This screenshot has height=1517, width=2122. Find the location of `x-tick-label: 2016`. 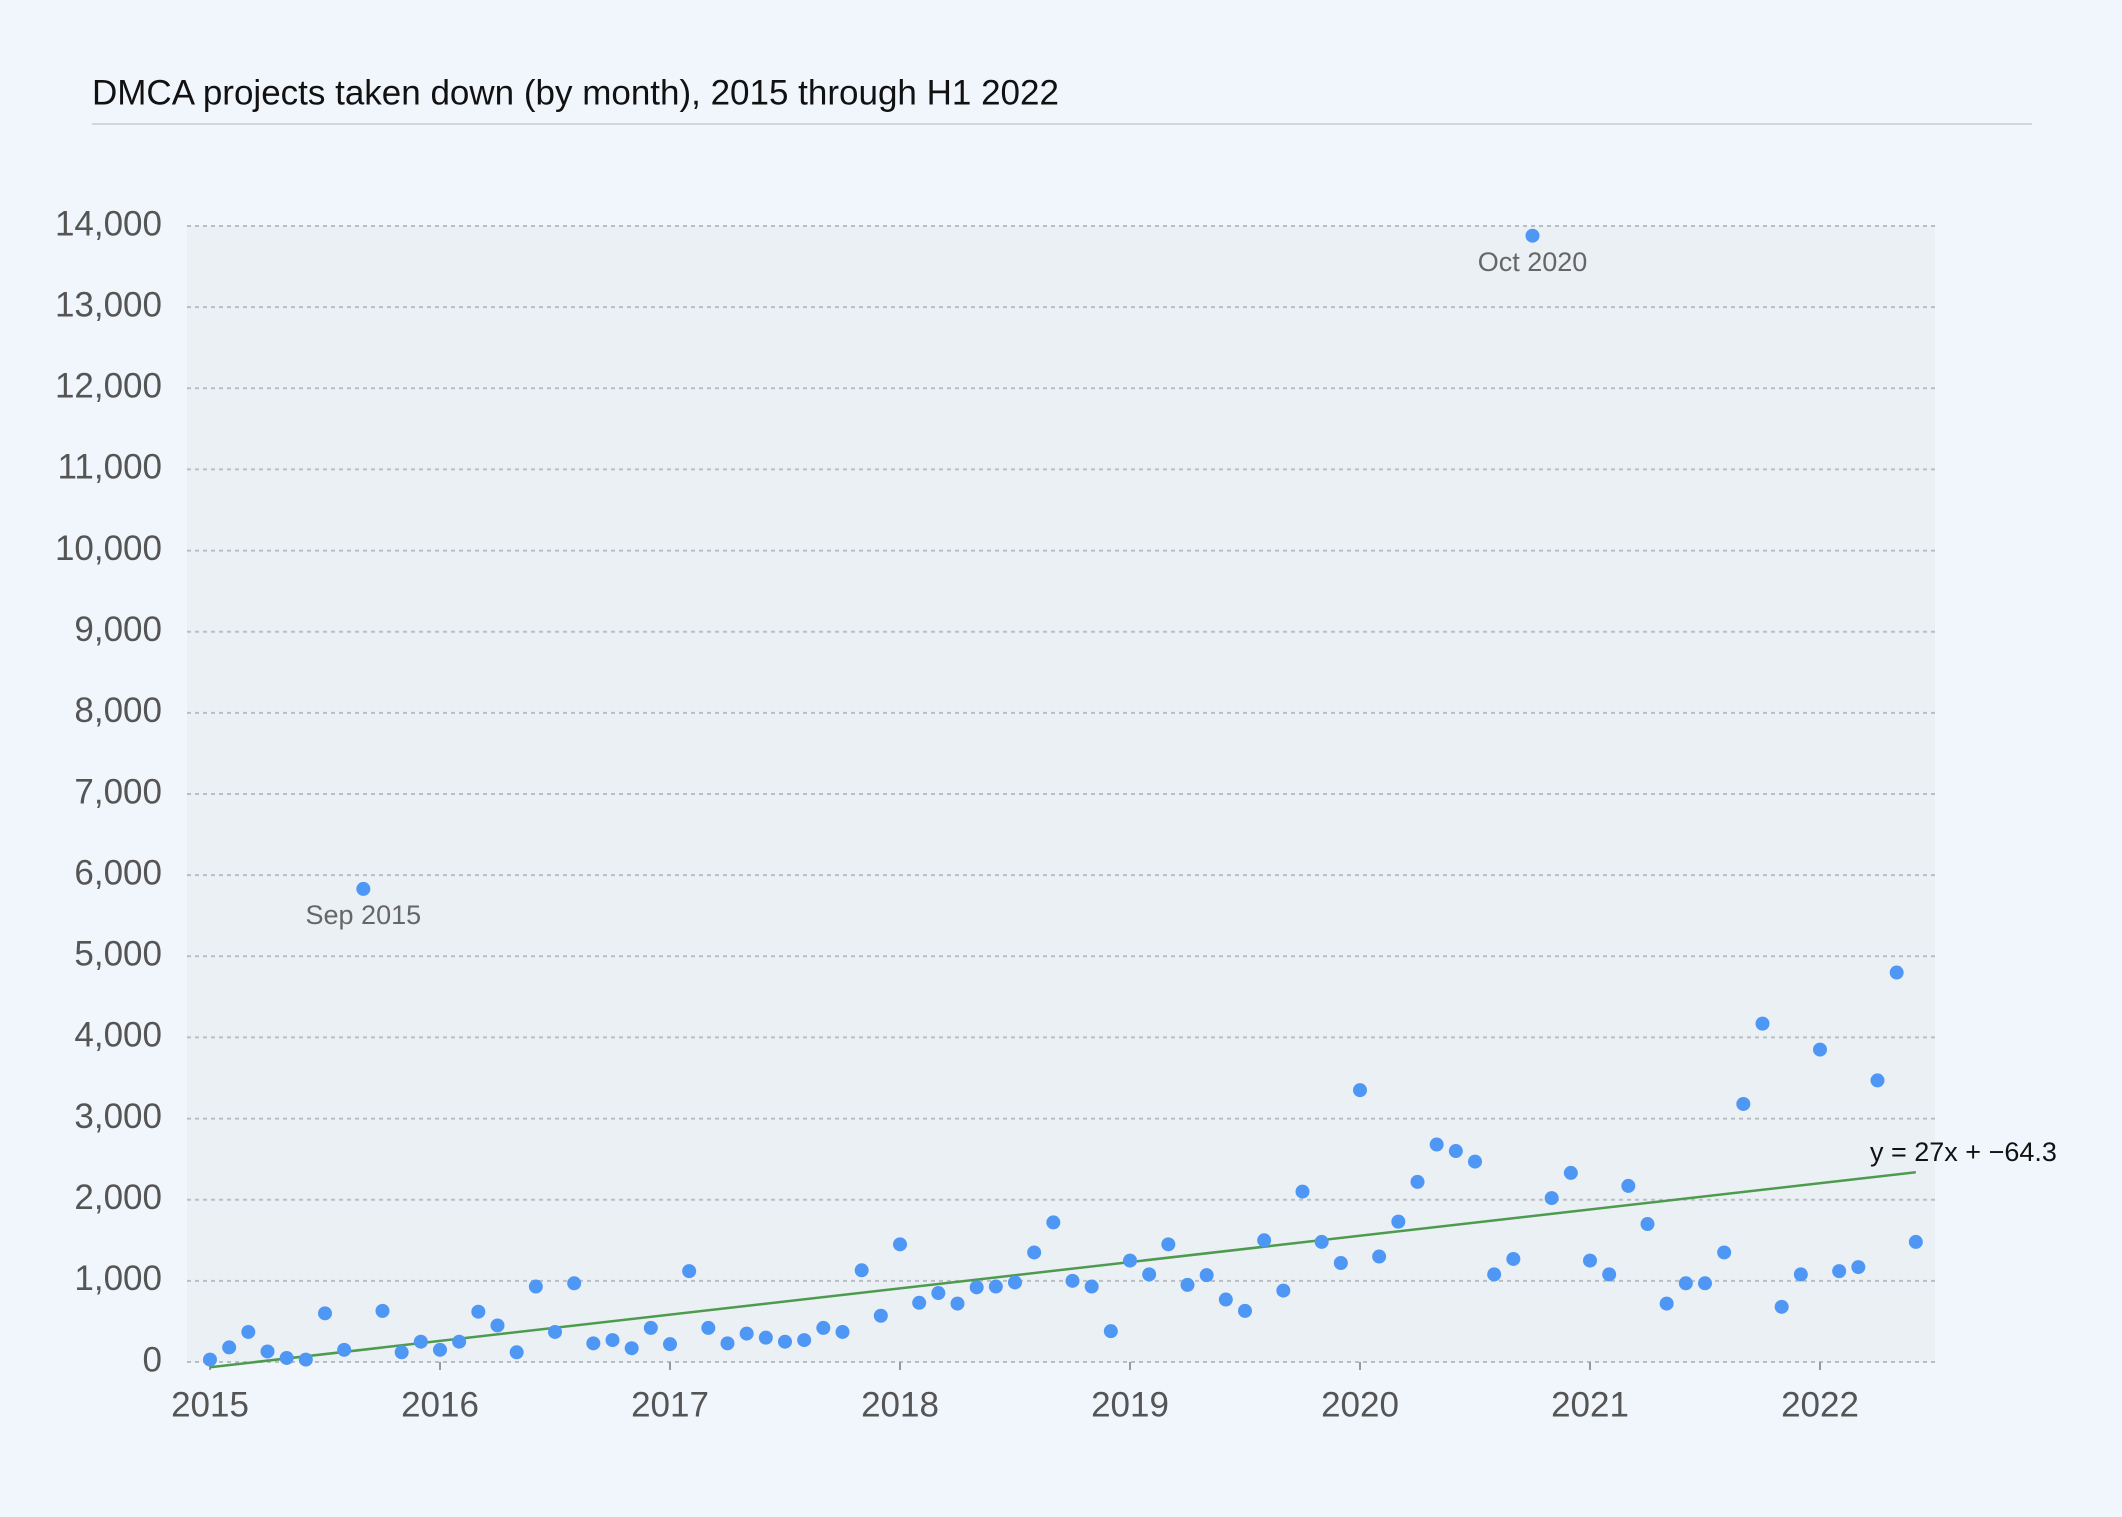

x-tick-label: 2016 is located at coordinates (440, 1404).